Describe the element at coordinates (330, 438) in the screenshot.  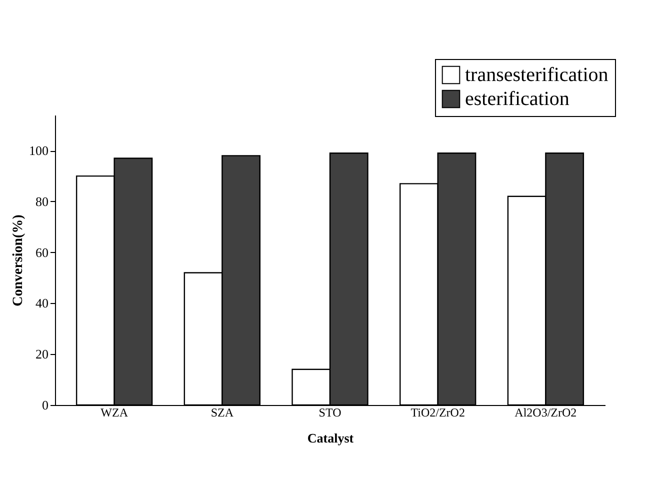
I see `x-axis-title: Catalyst` at that location.